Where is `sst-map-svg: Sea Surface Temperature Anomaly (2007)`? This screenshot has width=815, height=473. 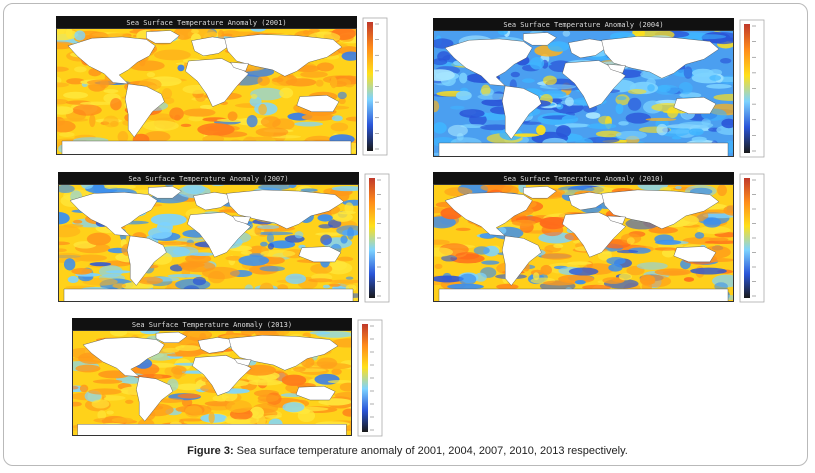
sst-map-svg: Sea Surface Temperature Anomaly (2007) is located at coordinates (224, 237).